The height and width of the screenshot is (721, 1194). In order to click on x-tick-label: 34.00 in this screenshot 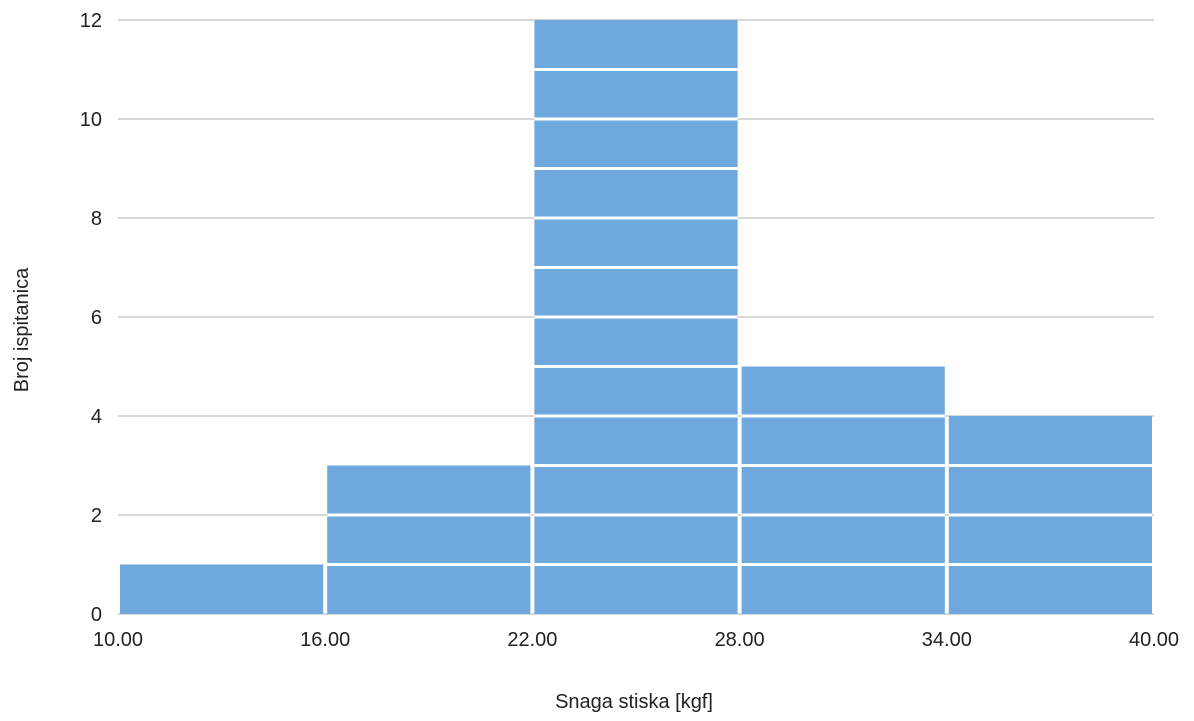, I will do `click(947, 640)`.